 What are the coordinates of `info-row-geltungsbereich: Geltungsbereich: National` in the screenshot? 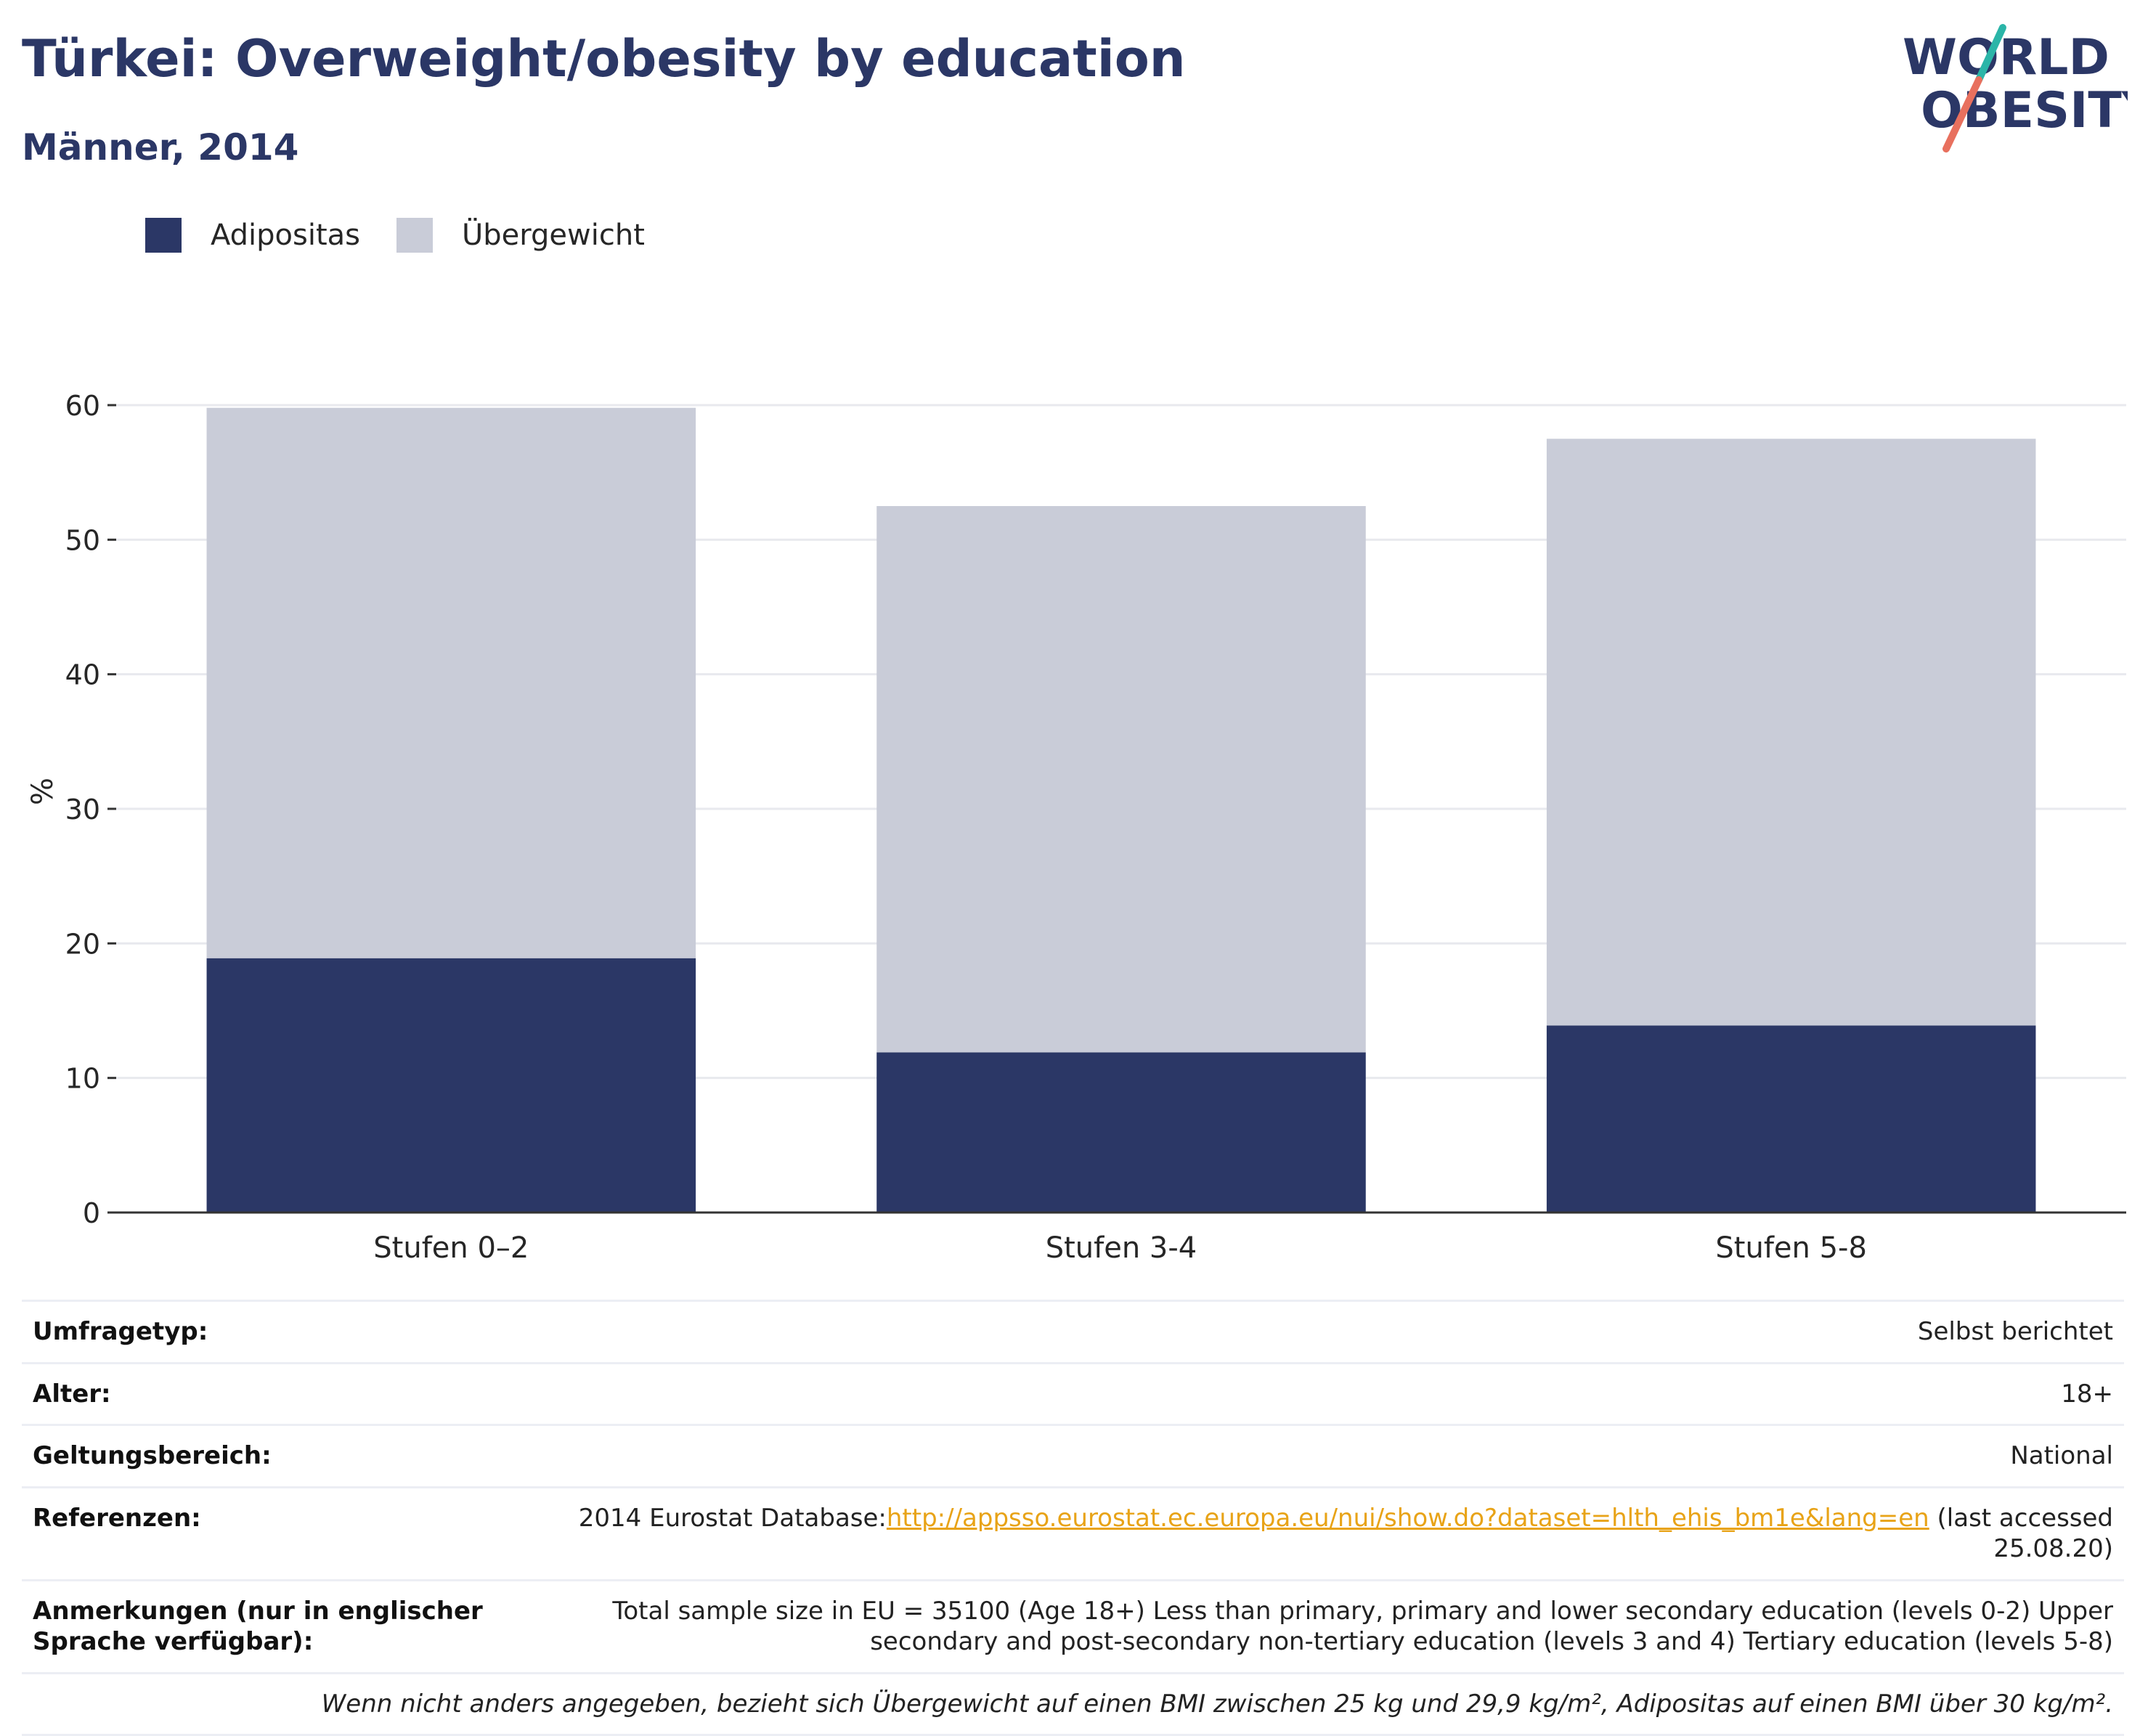 It's located at (1073, 1456).